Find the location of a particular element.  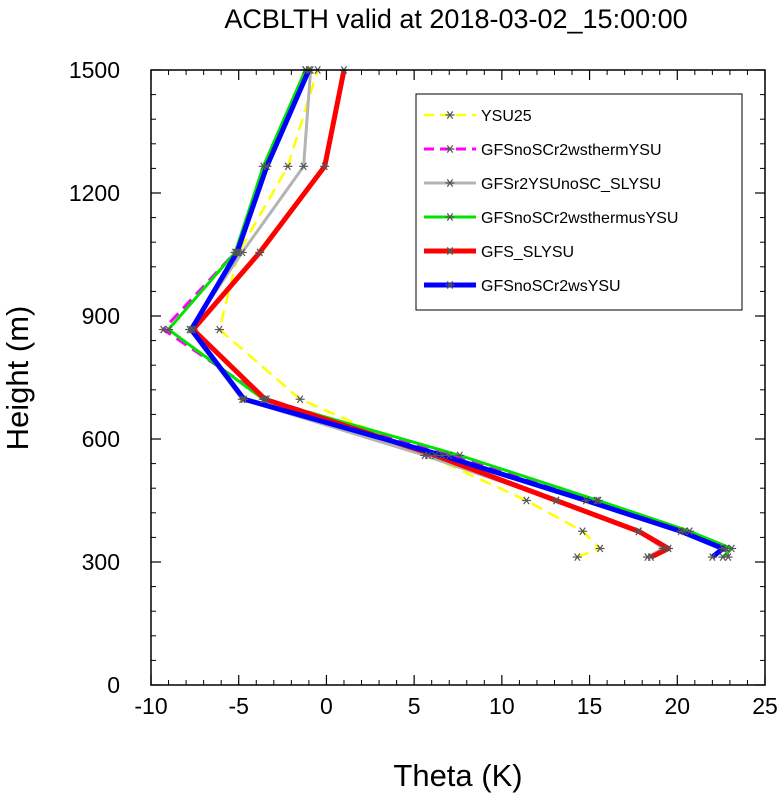

legend-label: GFSnoSCr2wsthermYSU is located at coordinates (571, 150).